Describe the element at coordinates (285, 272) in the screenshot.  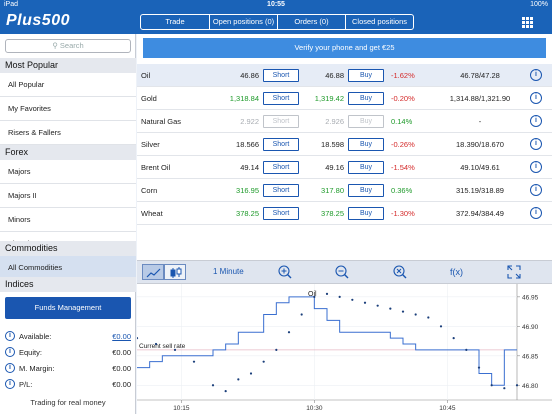
I see `zoom-in-icon` at that location.